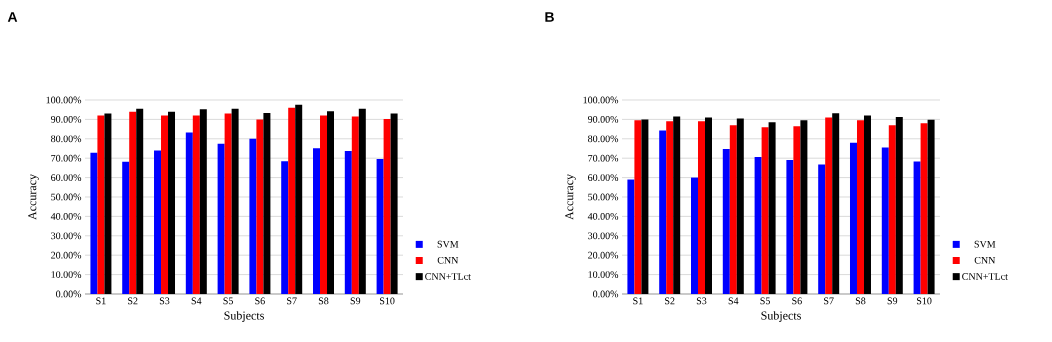 This screenshot has height=342, width=1052. I want to click on y-tick-label: 50.00%, so click(603, 197).